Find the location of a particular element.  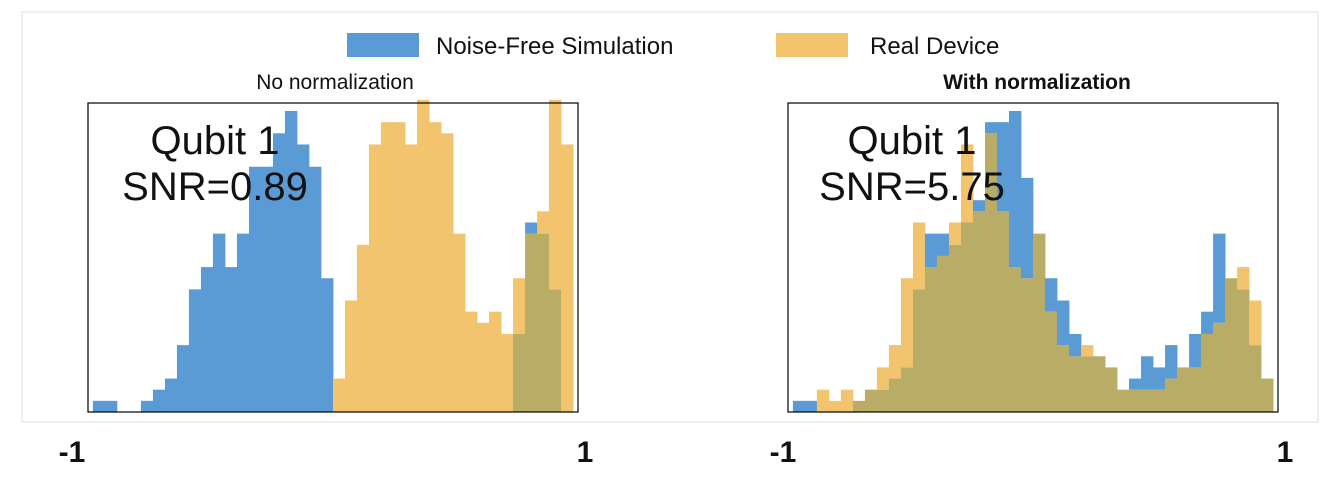

legend: Noise-Free Simulation Real Device is located at coordinates (673, 46).